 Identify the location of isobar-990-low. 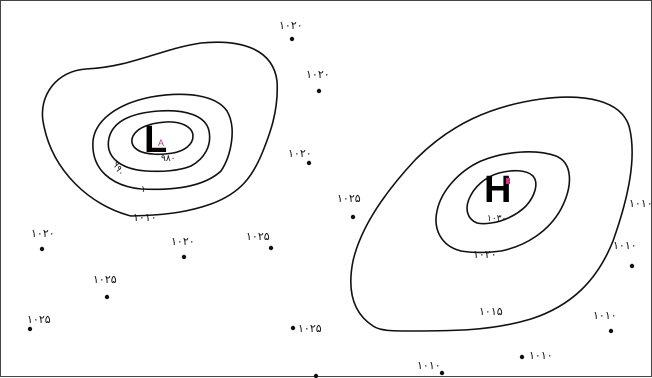
(159, 141).